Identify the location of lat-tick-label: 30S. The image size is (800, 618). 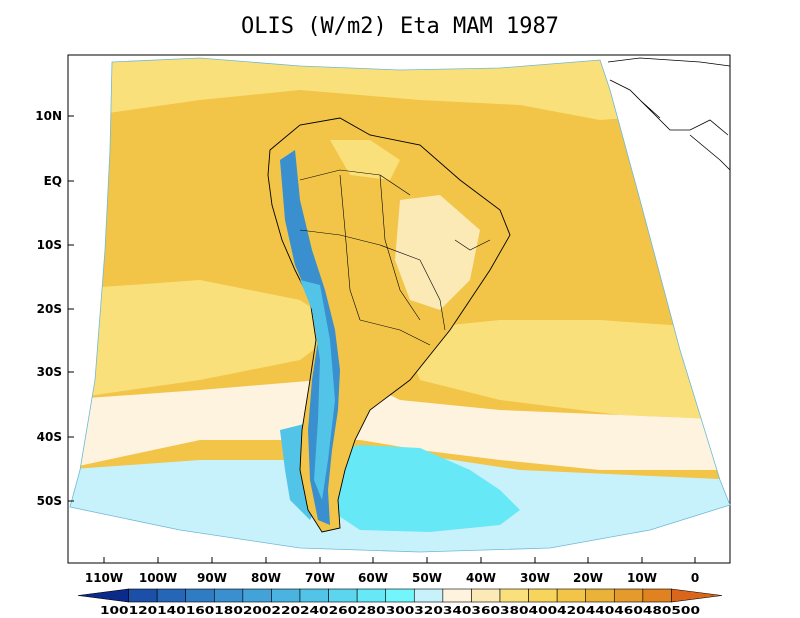
(49, 372).